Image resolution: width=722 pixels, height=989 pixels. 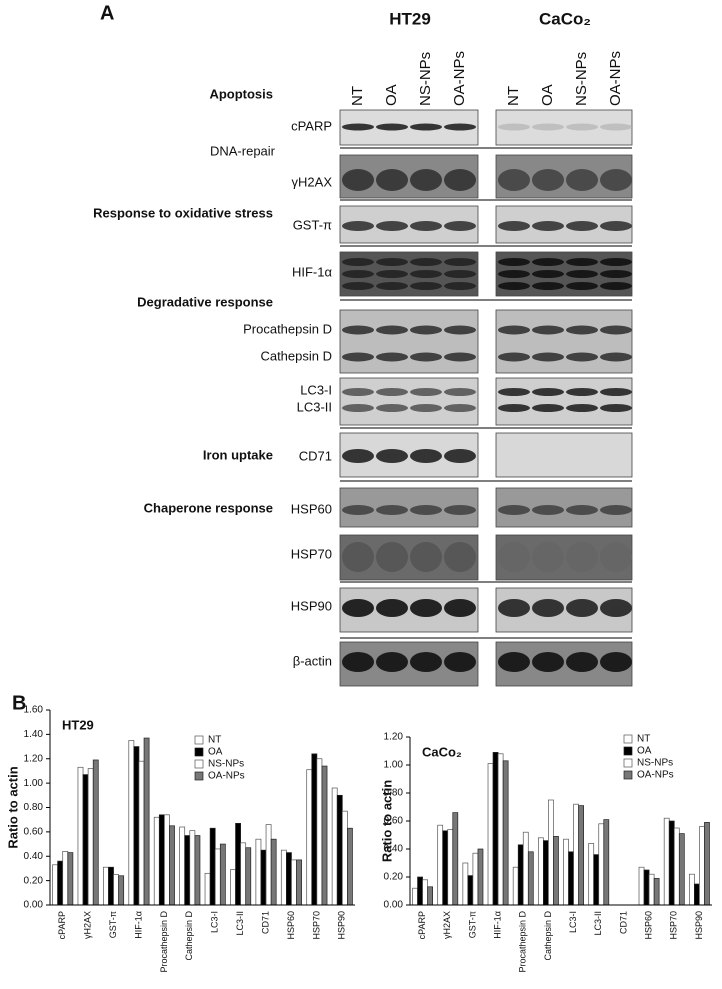 I want to click on x-tick-label: HIF-1α, so click(x=497, y=925).